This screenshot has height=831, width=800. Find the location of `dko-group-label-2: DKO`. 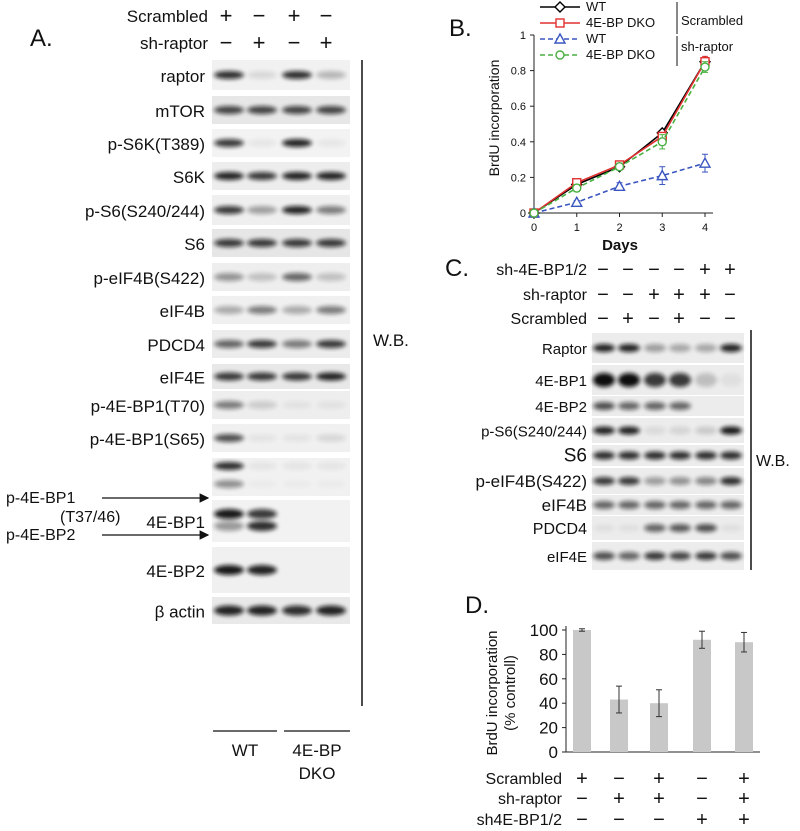

dko-group-label-2: DKO is located at coordinates (317, 773).